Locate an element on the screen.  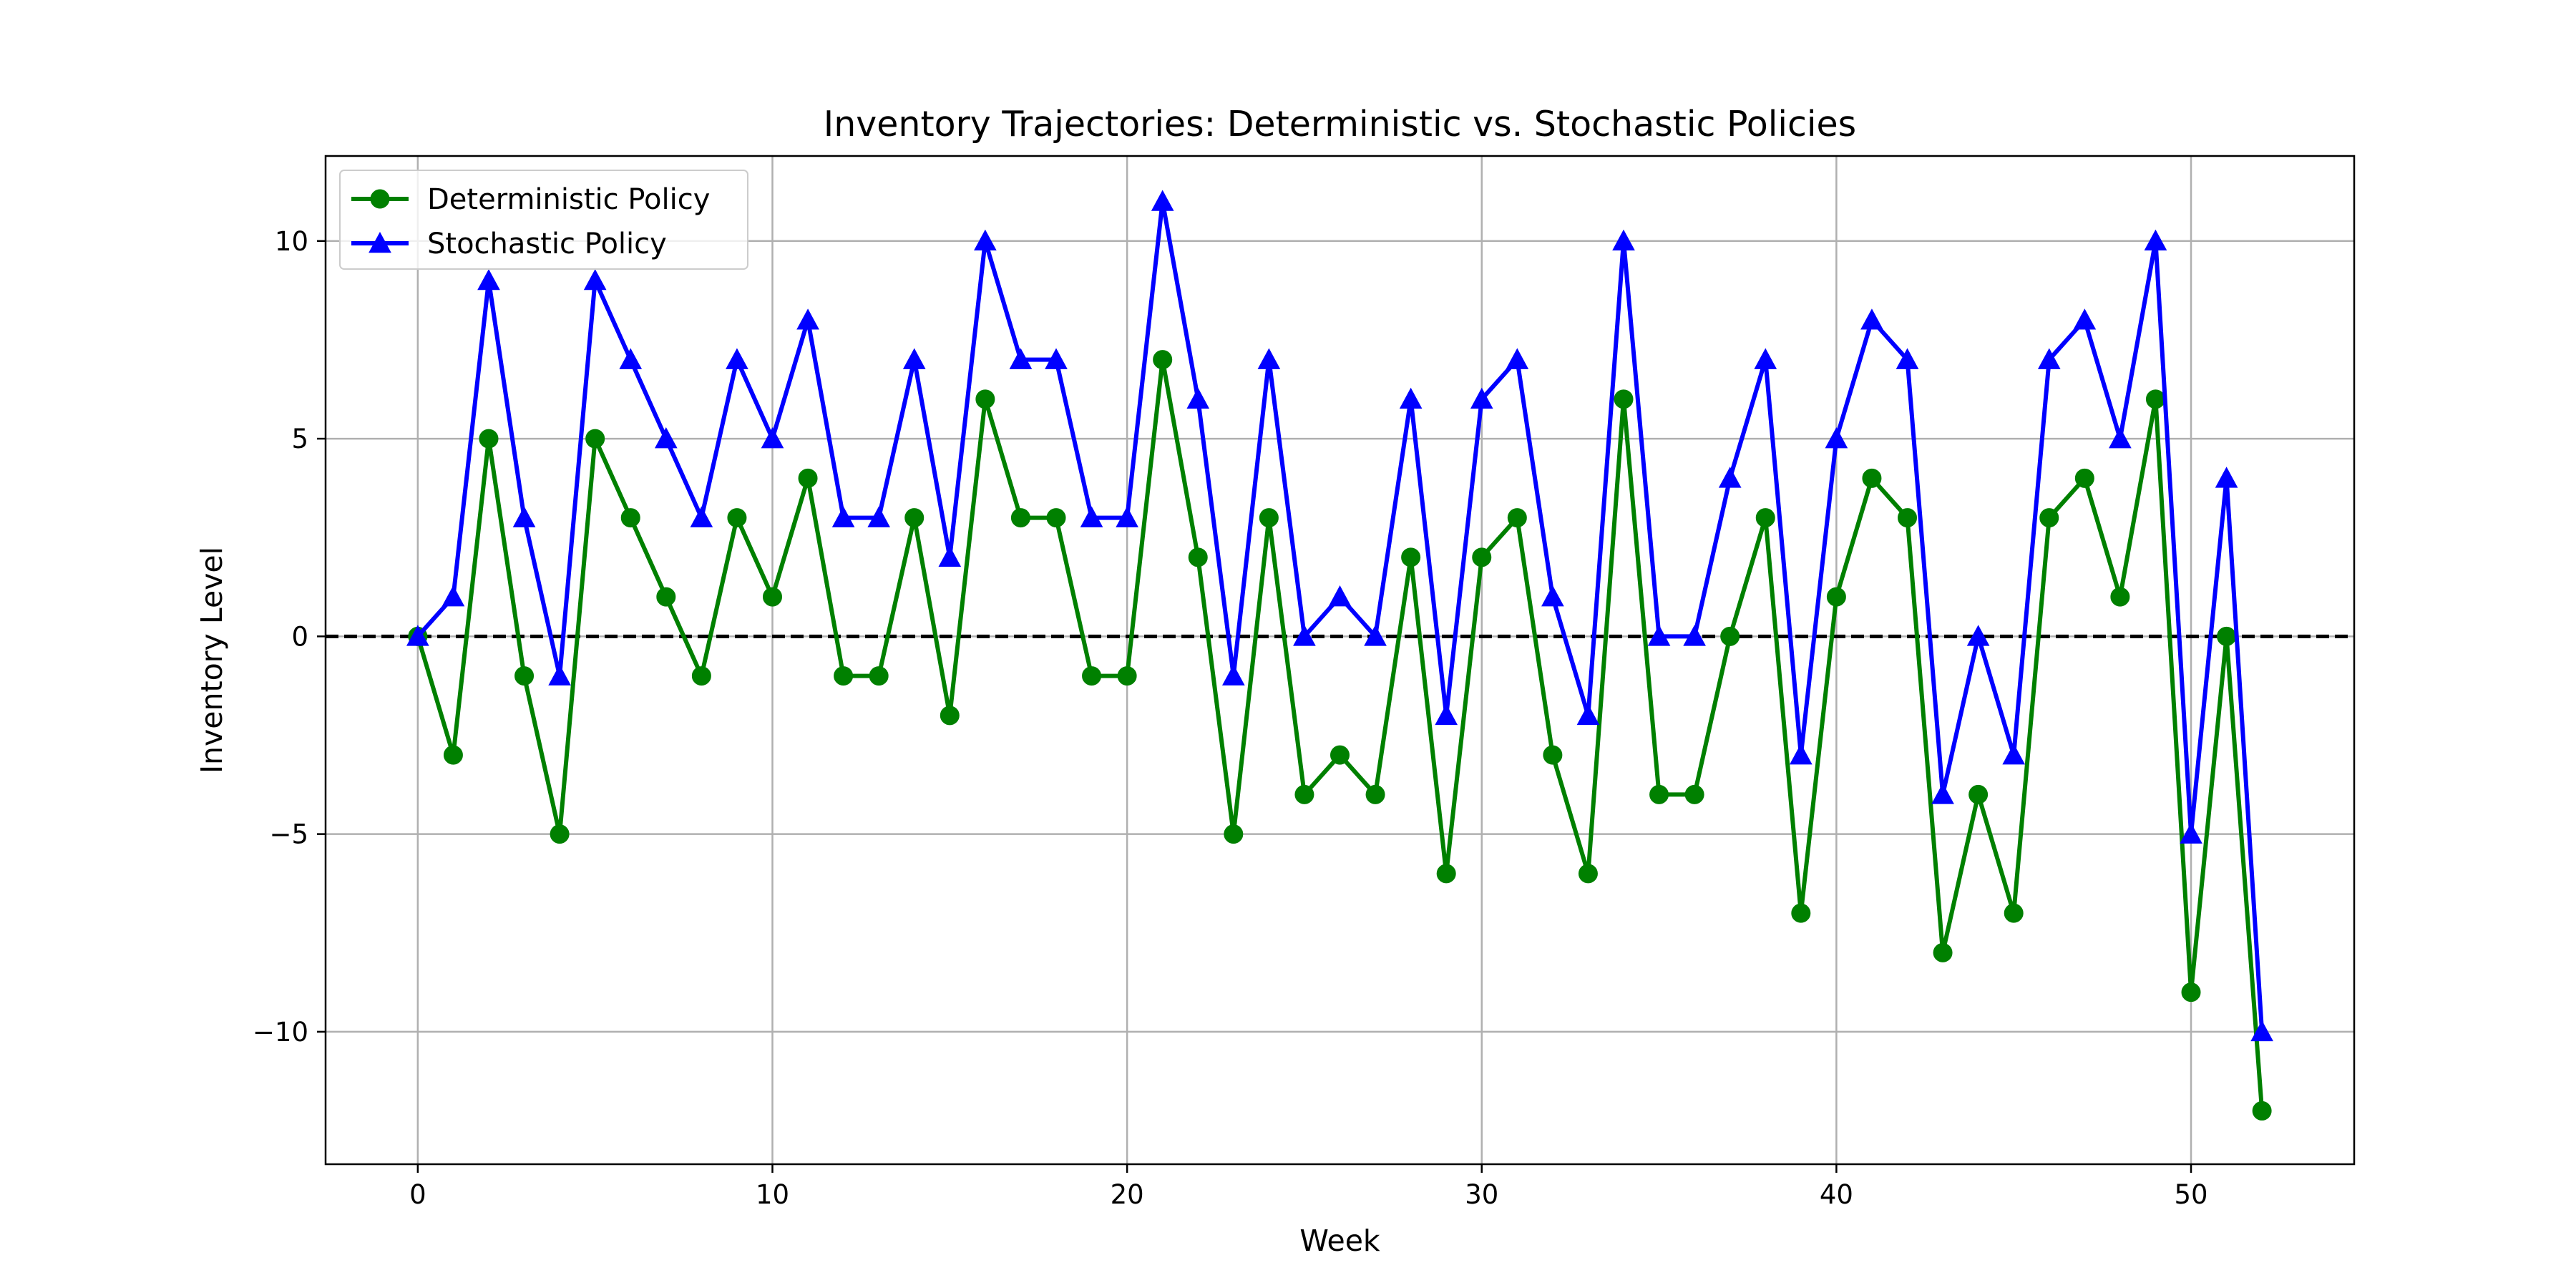
x-axis-title: Week is located at coordinates (1339, 1241).